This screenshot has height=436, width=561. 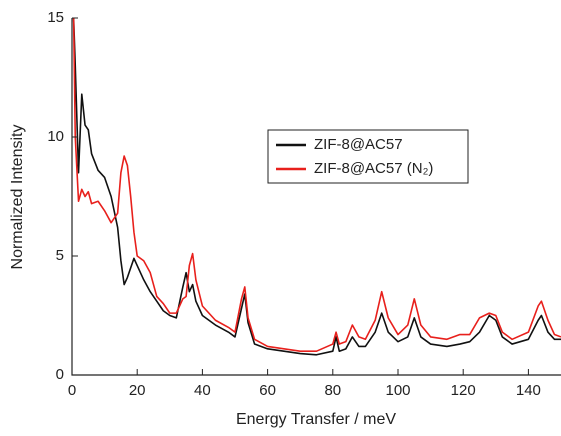 What do you see at coordinates (137, 390) in the screenshot?
I see `x-tick-label: 20` at bounding box center [137, 390].